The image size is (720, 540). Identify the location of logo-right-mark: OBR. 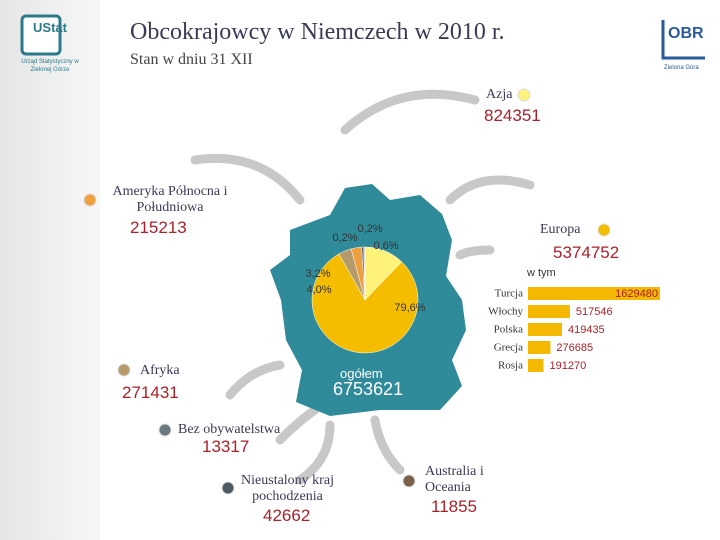
(686, 33).